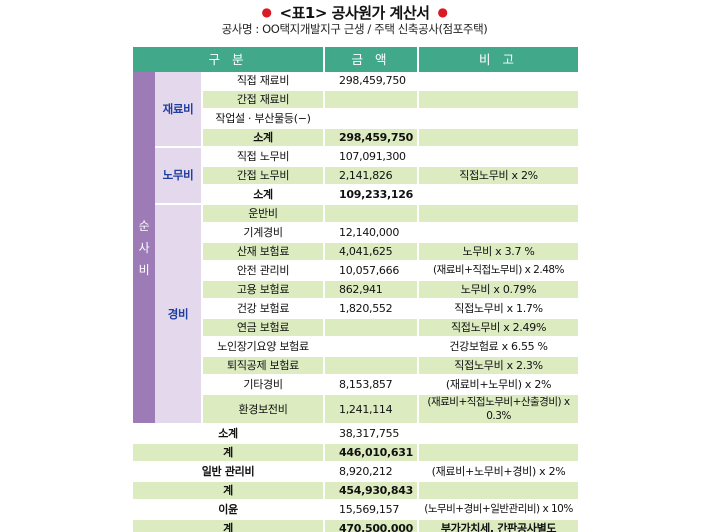 This screenshot has height=532, width=709. Describe the element at coordinates (262, 100) in the screenshot. I see `row-item: 간접 재료비` at that location.